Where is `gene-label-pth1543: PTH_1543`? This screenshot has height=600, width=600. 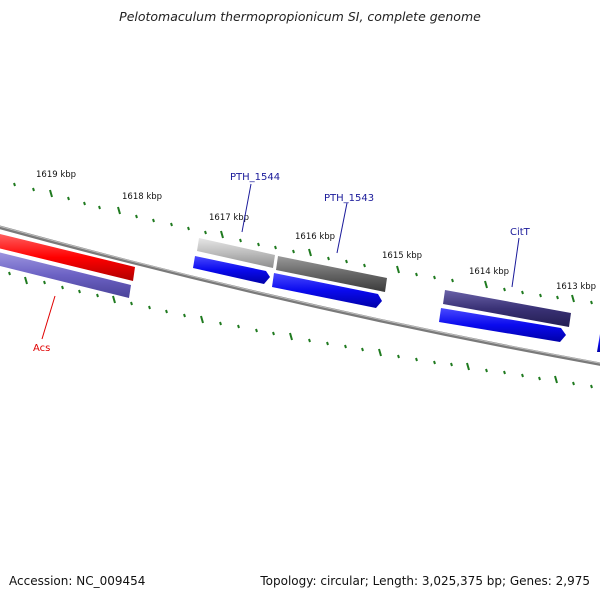 gene-label-pth1543: PTH_1543 is located at coordinates (349, 198).